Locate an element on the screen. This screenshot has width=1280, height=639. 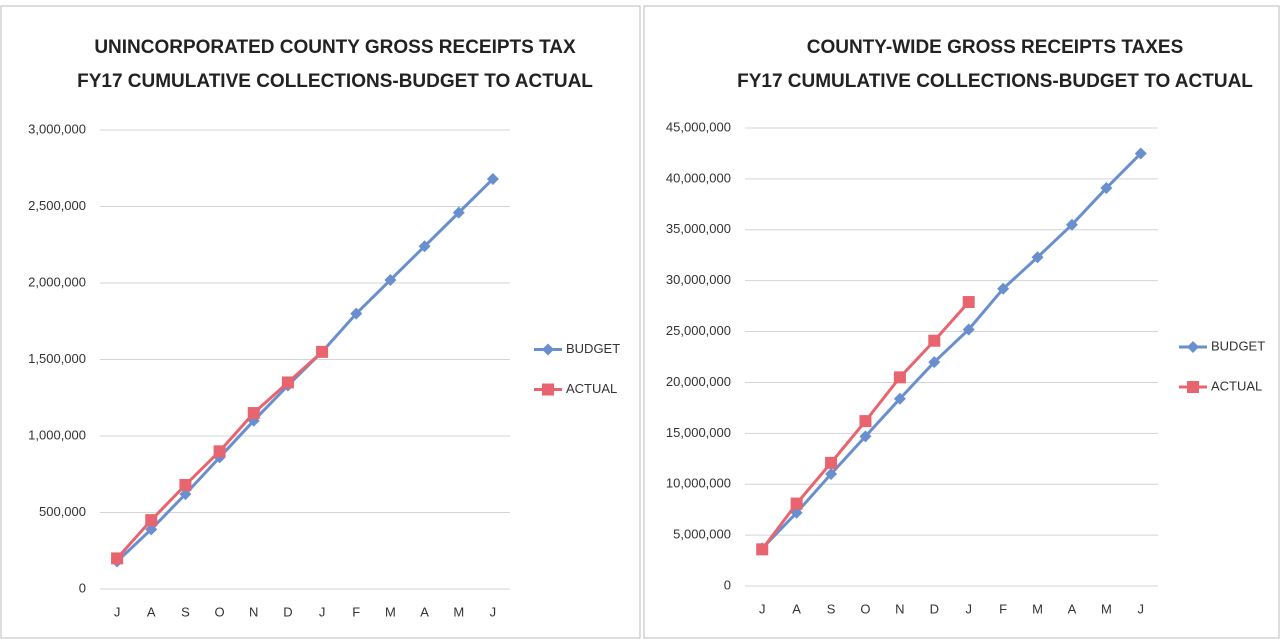
y-tick-label: 1,000,000 is located at coordinates (57, 434).